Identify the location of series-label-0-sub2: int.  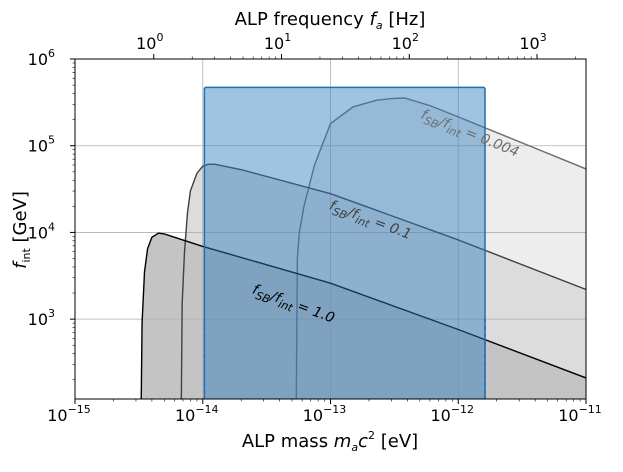
(453, 132).